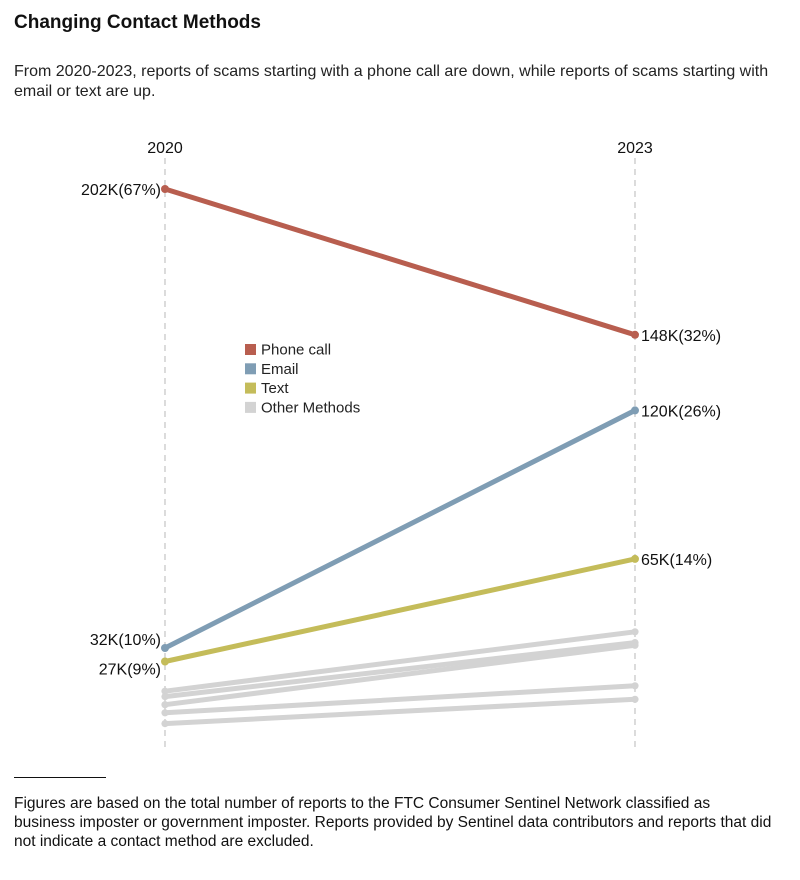 The height and width of the screenshot is (880, 800). I want to click on text-data-label-2020: 27K(9%), so click(130, 670).